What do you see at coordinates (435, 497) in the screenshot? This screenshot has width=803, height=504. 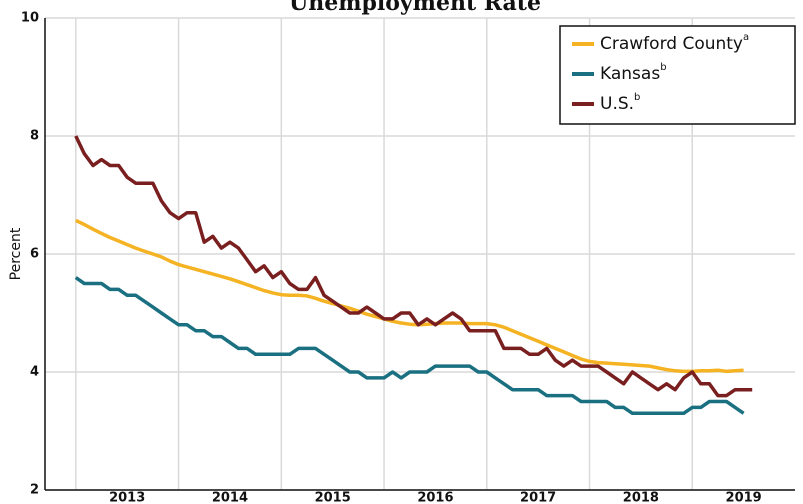 I see `x-tick-label: 2016` at bounding box center [435, 497].